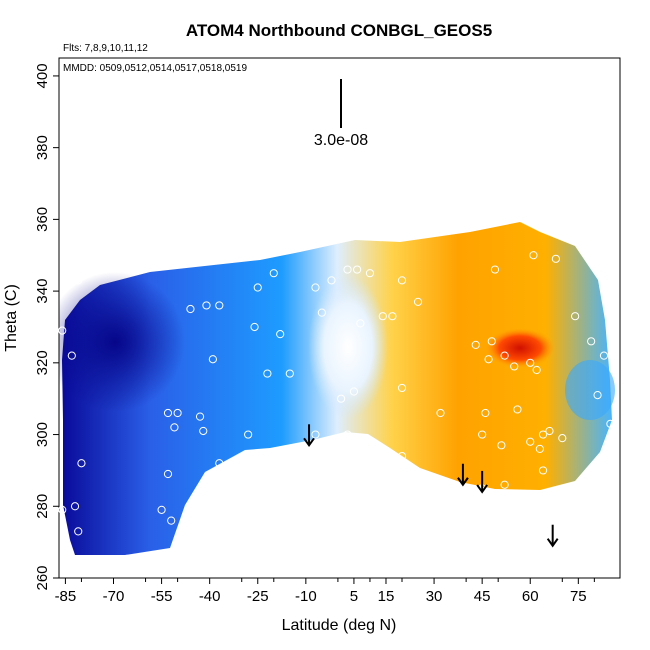 The image size is (650, 650). I want to click on y-tick-label: 360, so click(42, 219).